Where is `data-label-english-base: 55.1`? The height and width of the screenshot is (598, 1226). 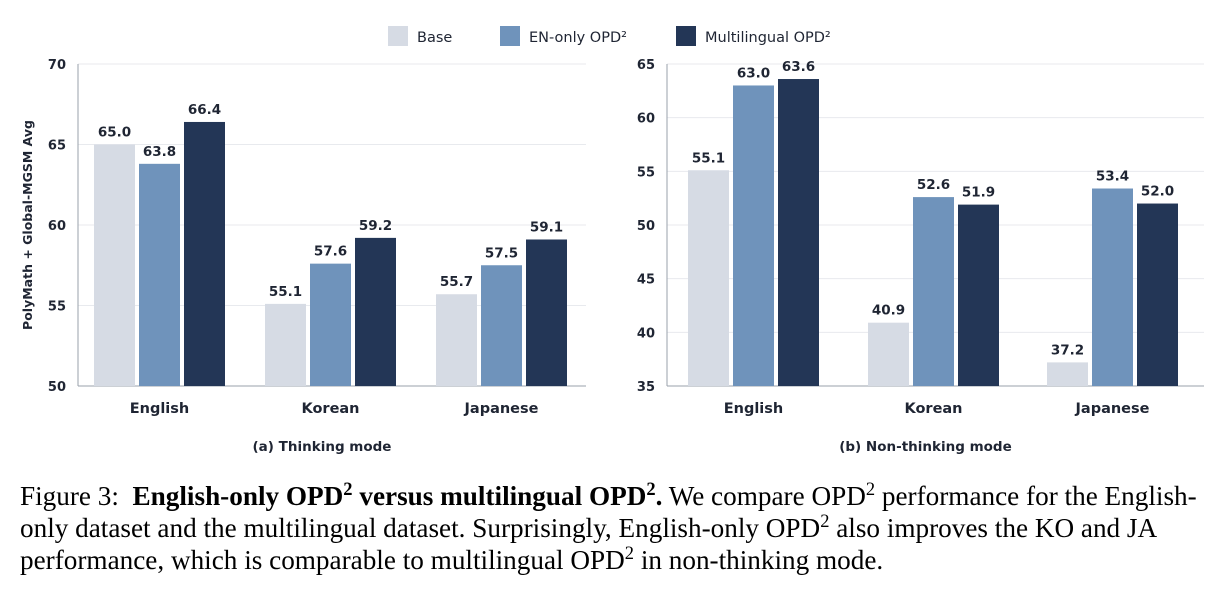
data-label-english-base: 55.1 is located at coordinates (708, 158).